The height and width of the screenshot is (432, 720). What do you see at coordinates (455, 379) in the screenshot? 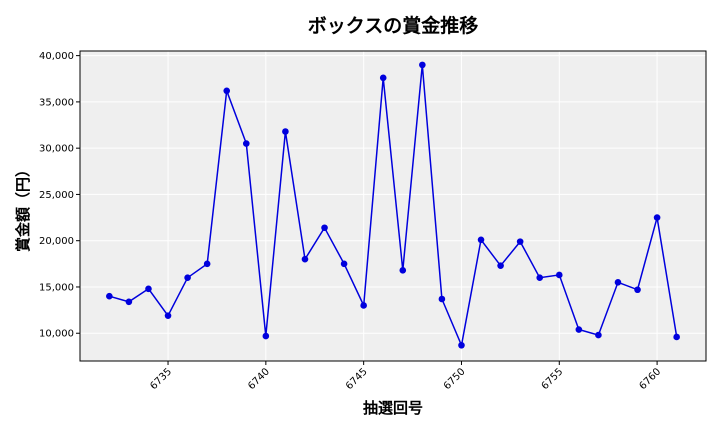
I see `x-tick-label: 6750` at bounding box center [455, 379].